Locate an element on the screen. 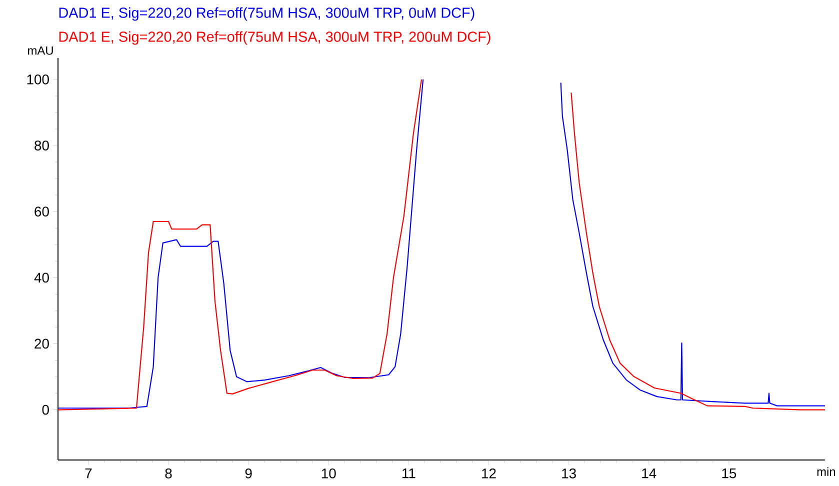  x-axis-title: min is located at coordinates (826, 471).